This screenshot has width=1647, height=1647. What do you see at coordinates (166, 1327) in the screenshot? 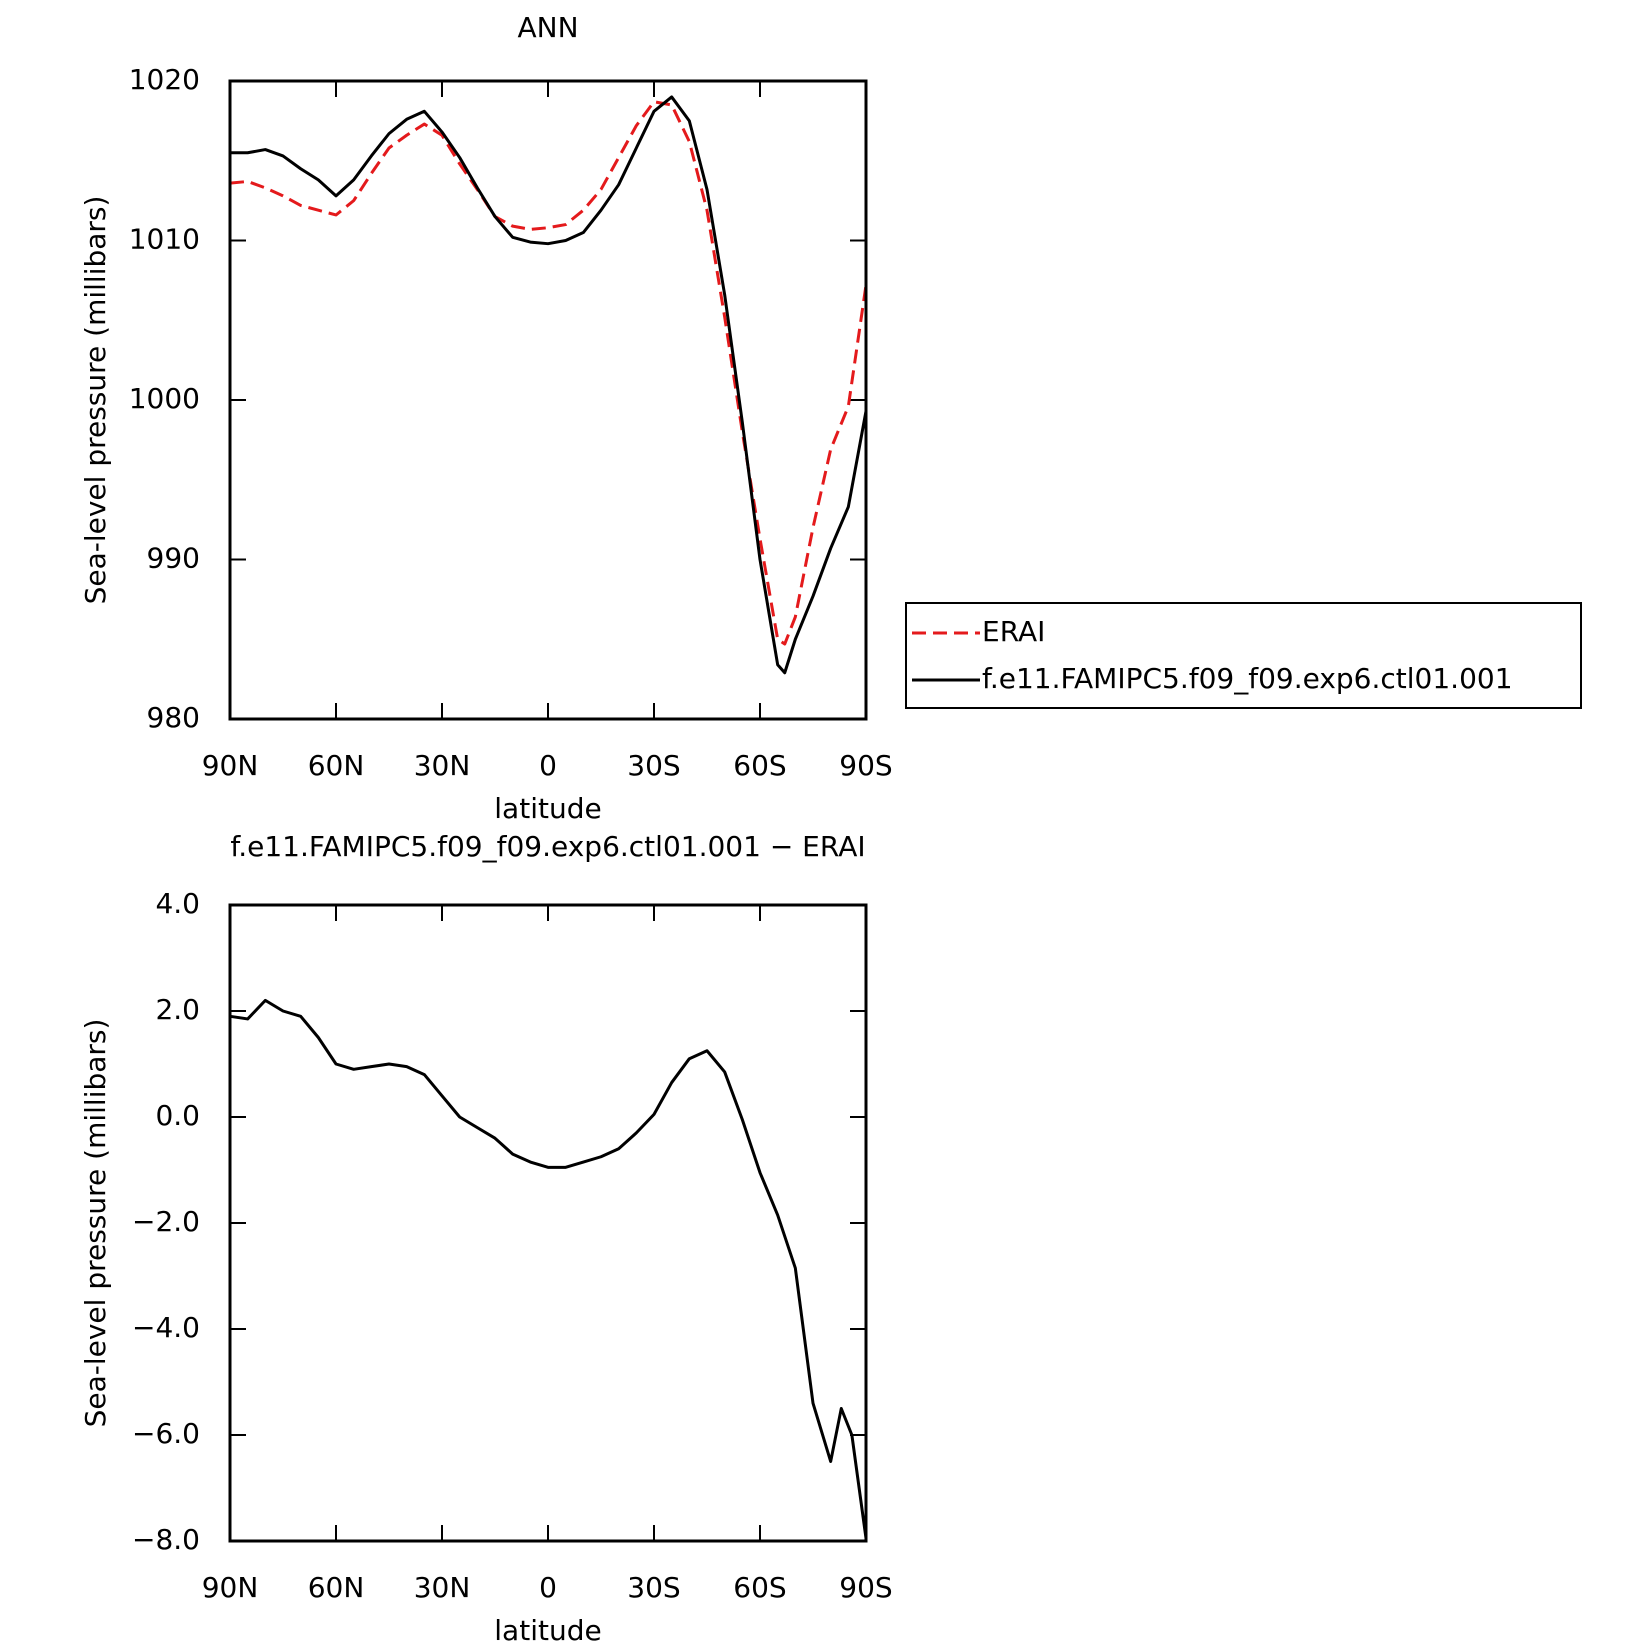
I see `y-tick-label: −4.0` at bounding box center [166, 1327].